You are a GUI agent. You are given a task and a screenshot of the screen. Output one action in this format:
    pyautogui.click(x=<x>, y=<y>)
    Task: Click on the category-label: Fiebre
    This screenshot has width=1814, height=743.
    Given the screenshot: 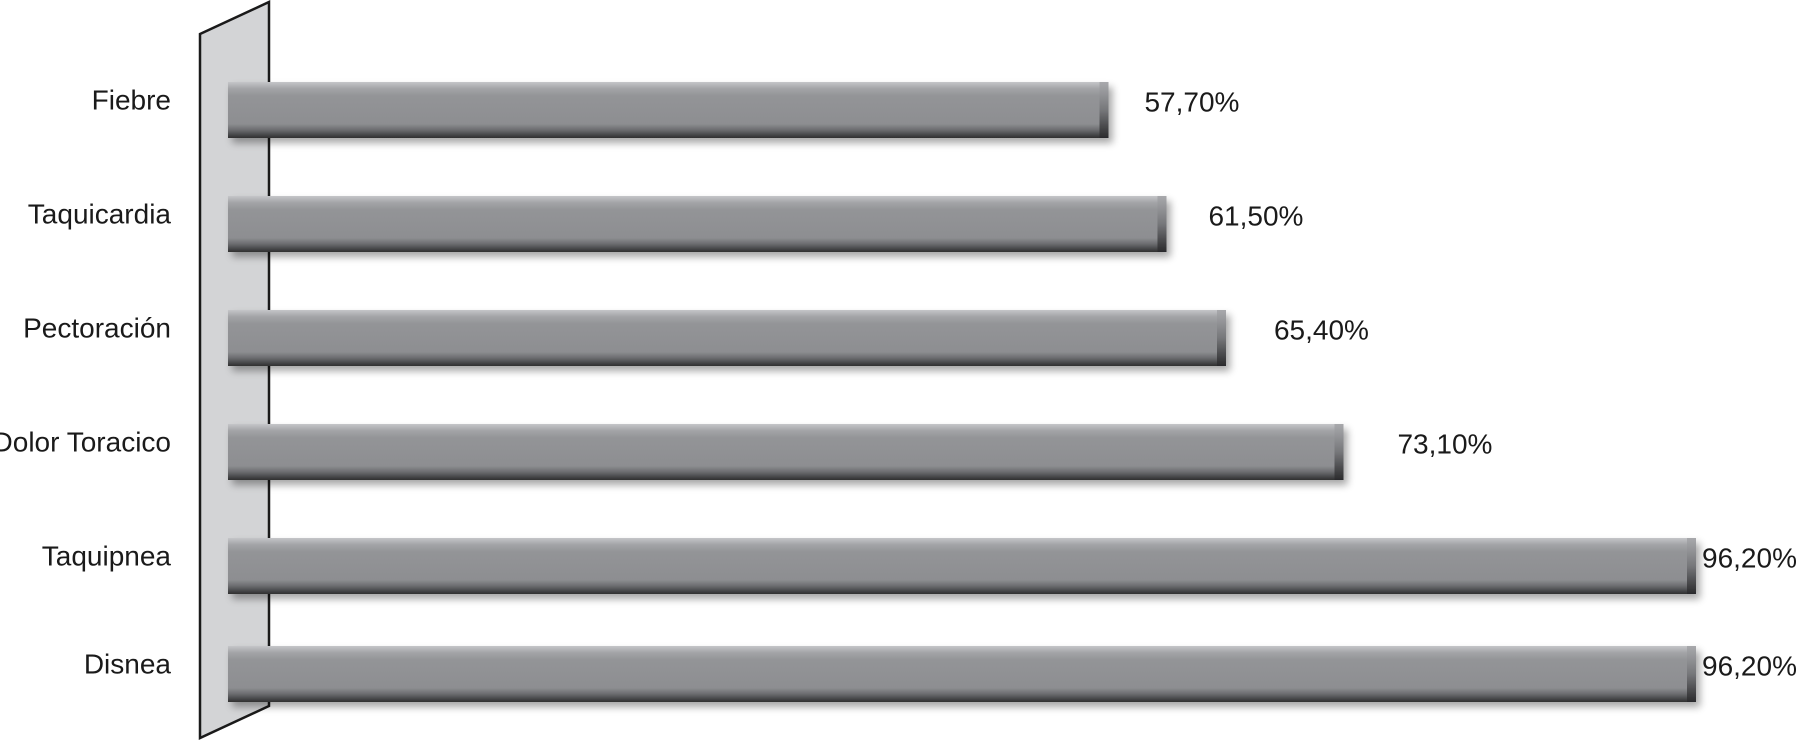 What is the action you would take?
    pyautogui.click(x=131, y=99)
    